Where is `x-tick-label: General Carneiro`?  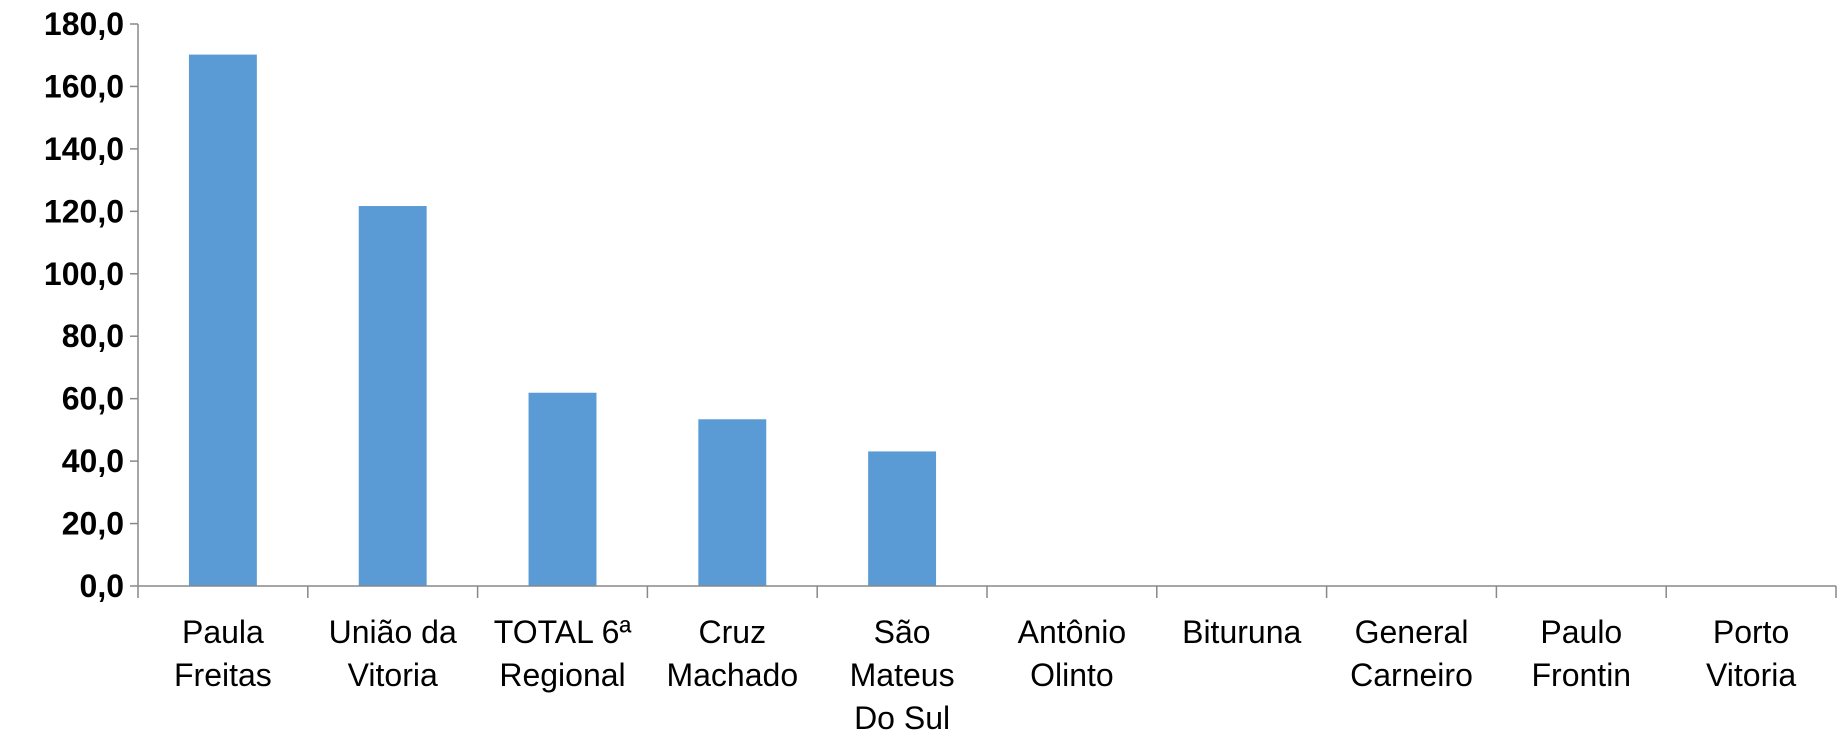 x-tick-label: General Carneiro is located at coordinates (1411, 653).